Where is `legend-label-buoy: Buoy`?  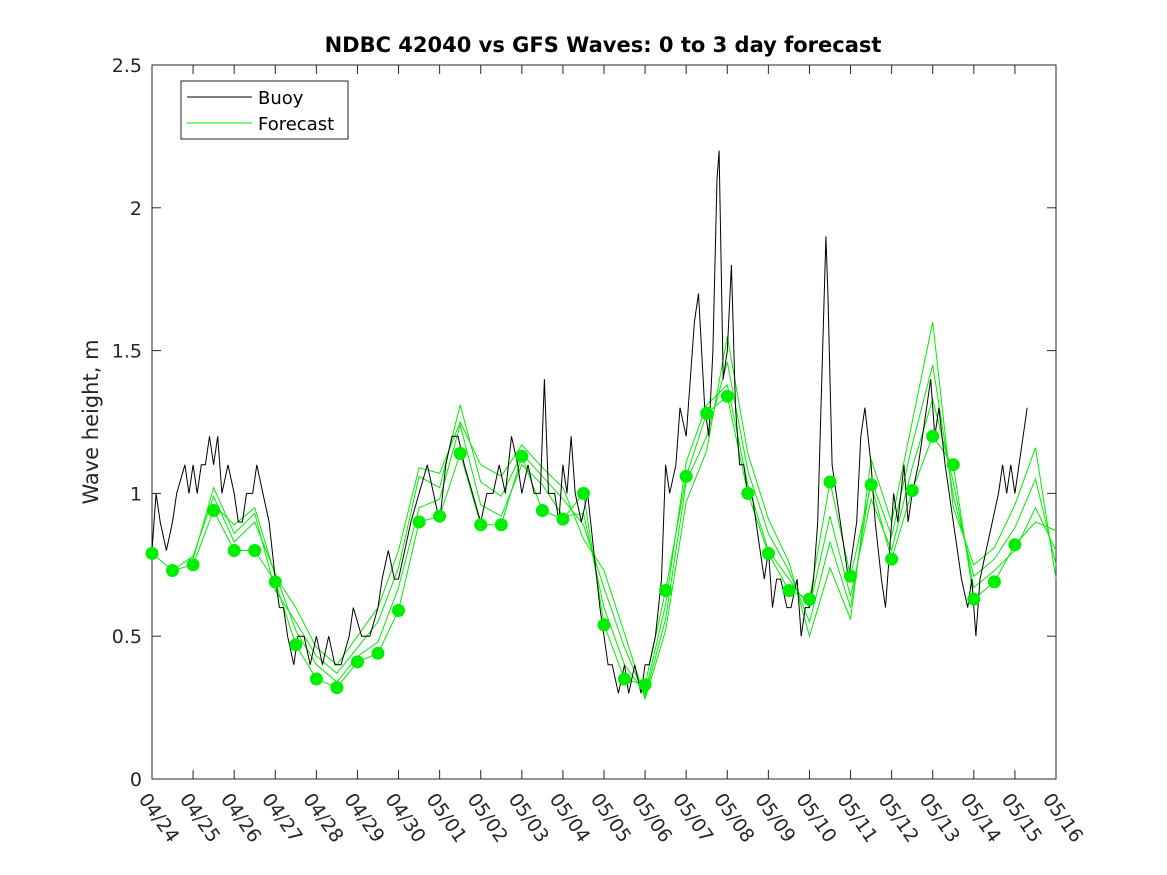
legend-label-buoy: Buoy is located at coordinates (281, 98).